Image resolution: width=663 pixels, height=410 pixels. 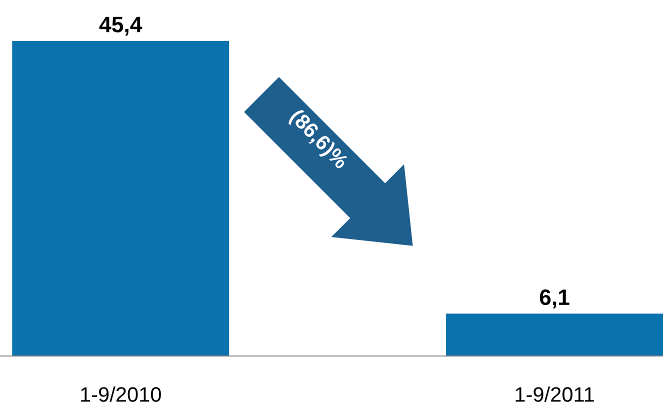 I want to click on x-tick-label: 1-9/2010, so click(x=121, y=394).